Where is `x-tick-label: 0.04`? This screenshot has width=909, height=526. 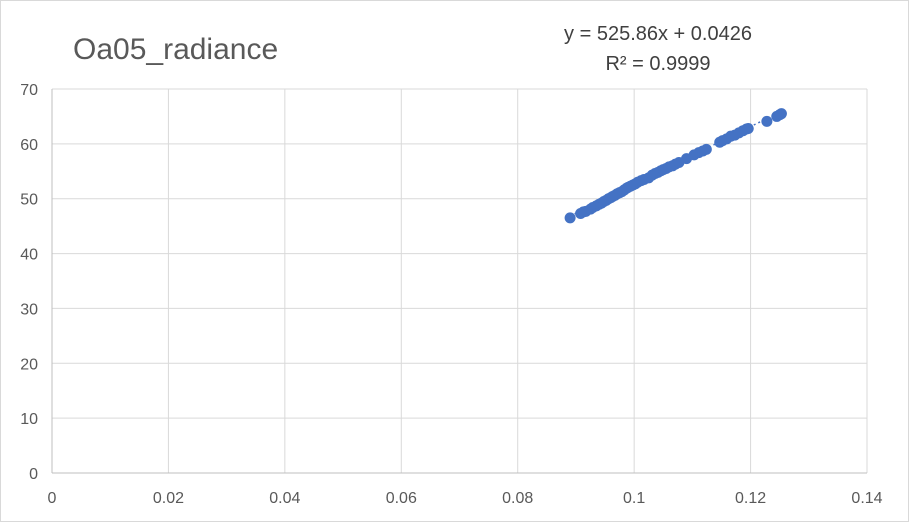
x-tick-label: 0.04 is located at coordinates (284, 498).